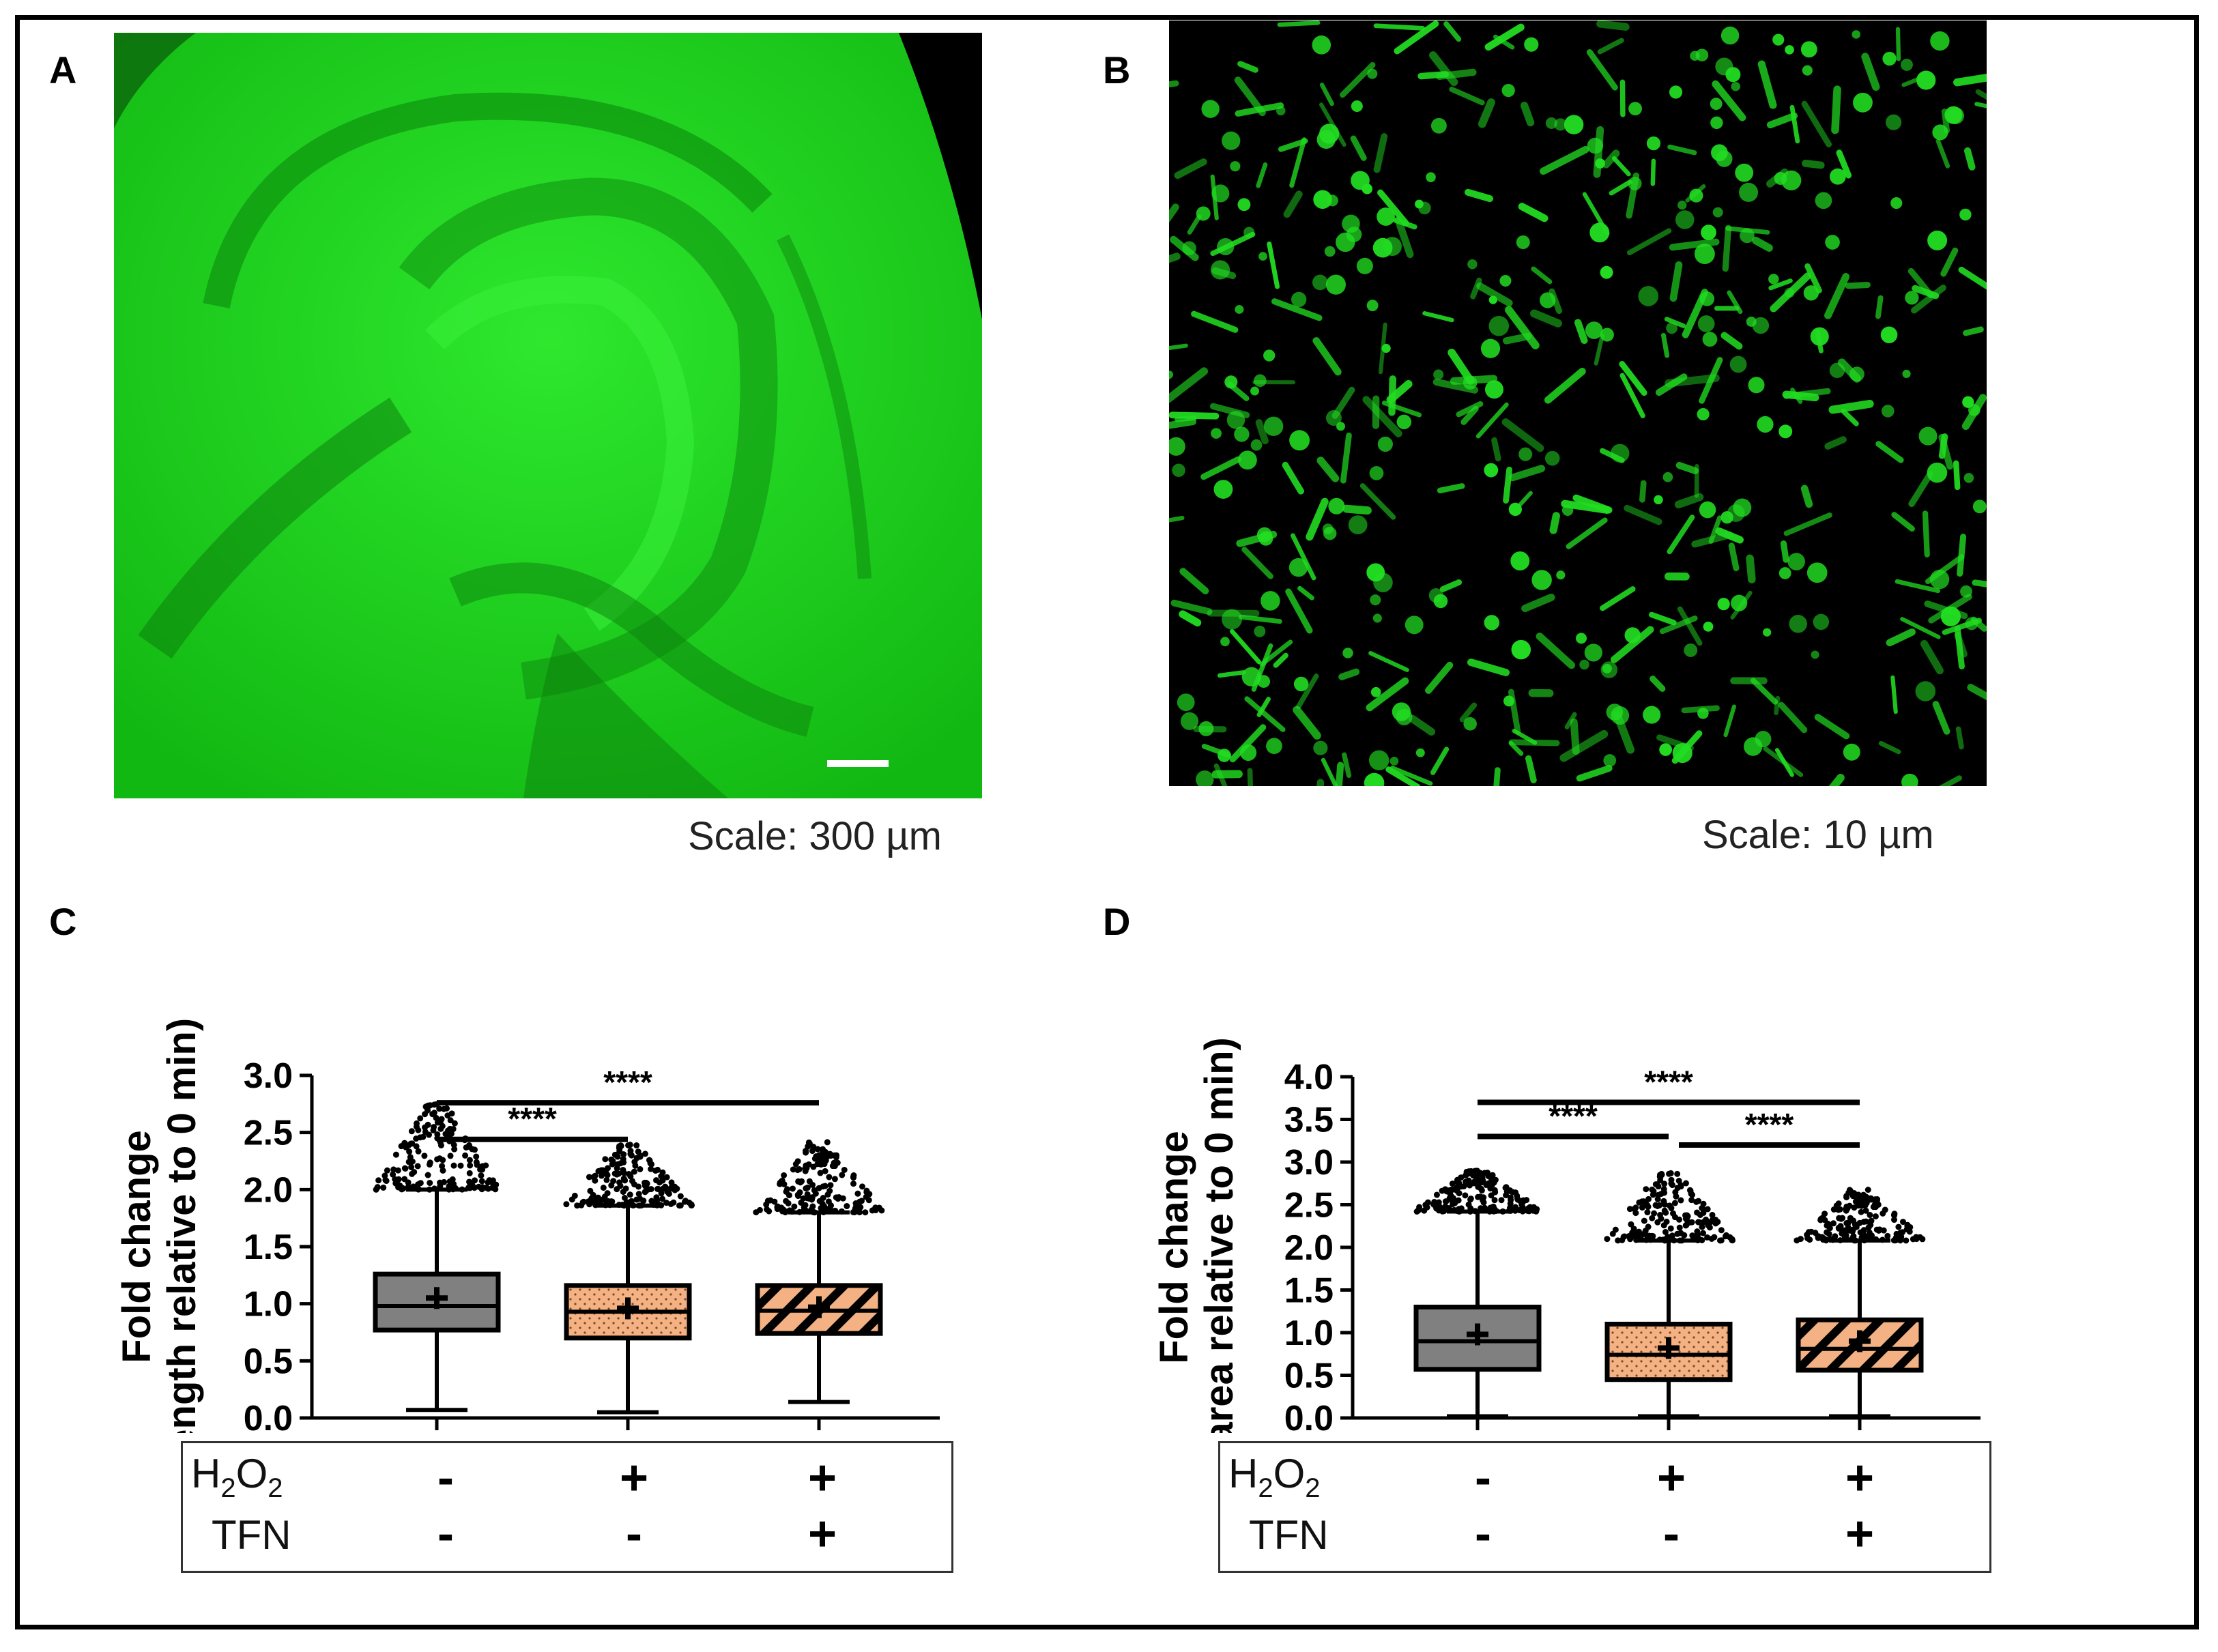 The width and height of the screenshot is (2218, 1652). Describe the element at coordinates (1274, 1477) in the screenshot. I see `row-label-h2o2: H2O2` at that location.